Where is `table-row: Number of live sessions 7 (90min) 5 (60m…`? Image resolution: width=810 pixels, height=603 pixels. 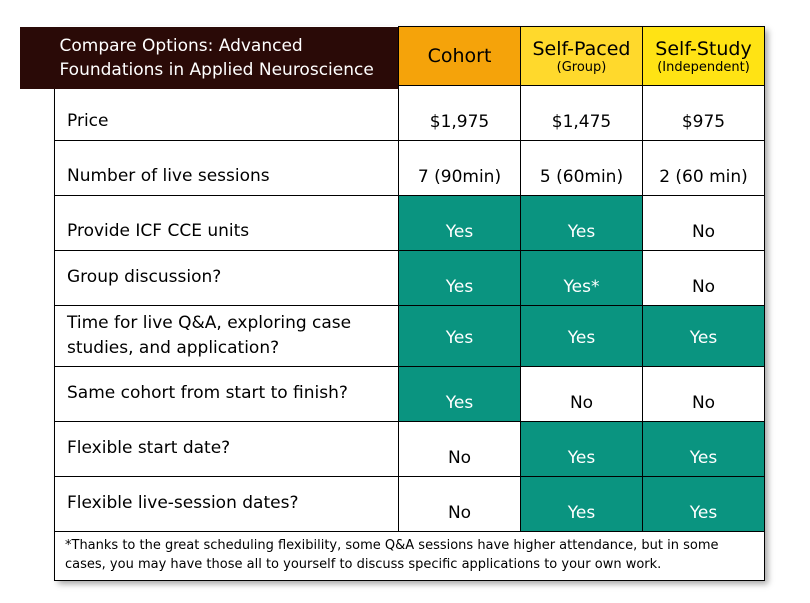 table-row: Number of live sessions 7 (90min) 5 (60m… is located at coordinates (409, 168).